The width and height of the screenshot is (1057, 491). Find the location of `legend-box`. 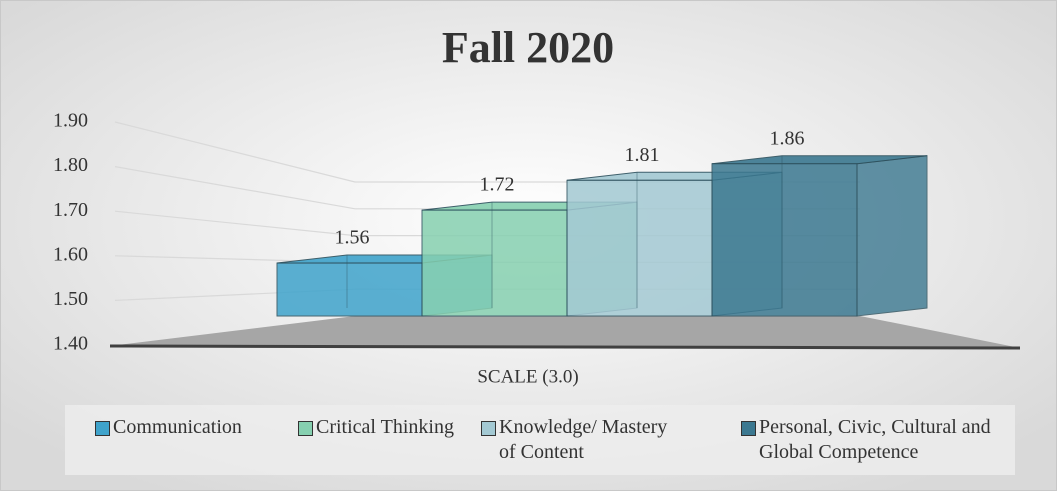

legend-box is located at coordinates (540, 440).